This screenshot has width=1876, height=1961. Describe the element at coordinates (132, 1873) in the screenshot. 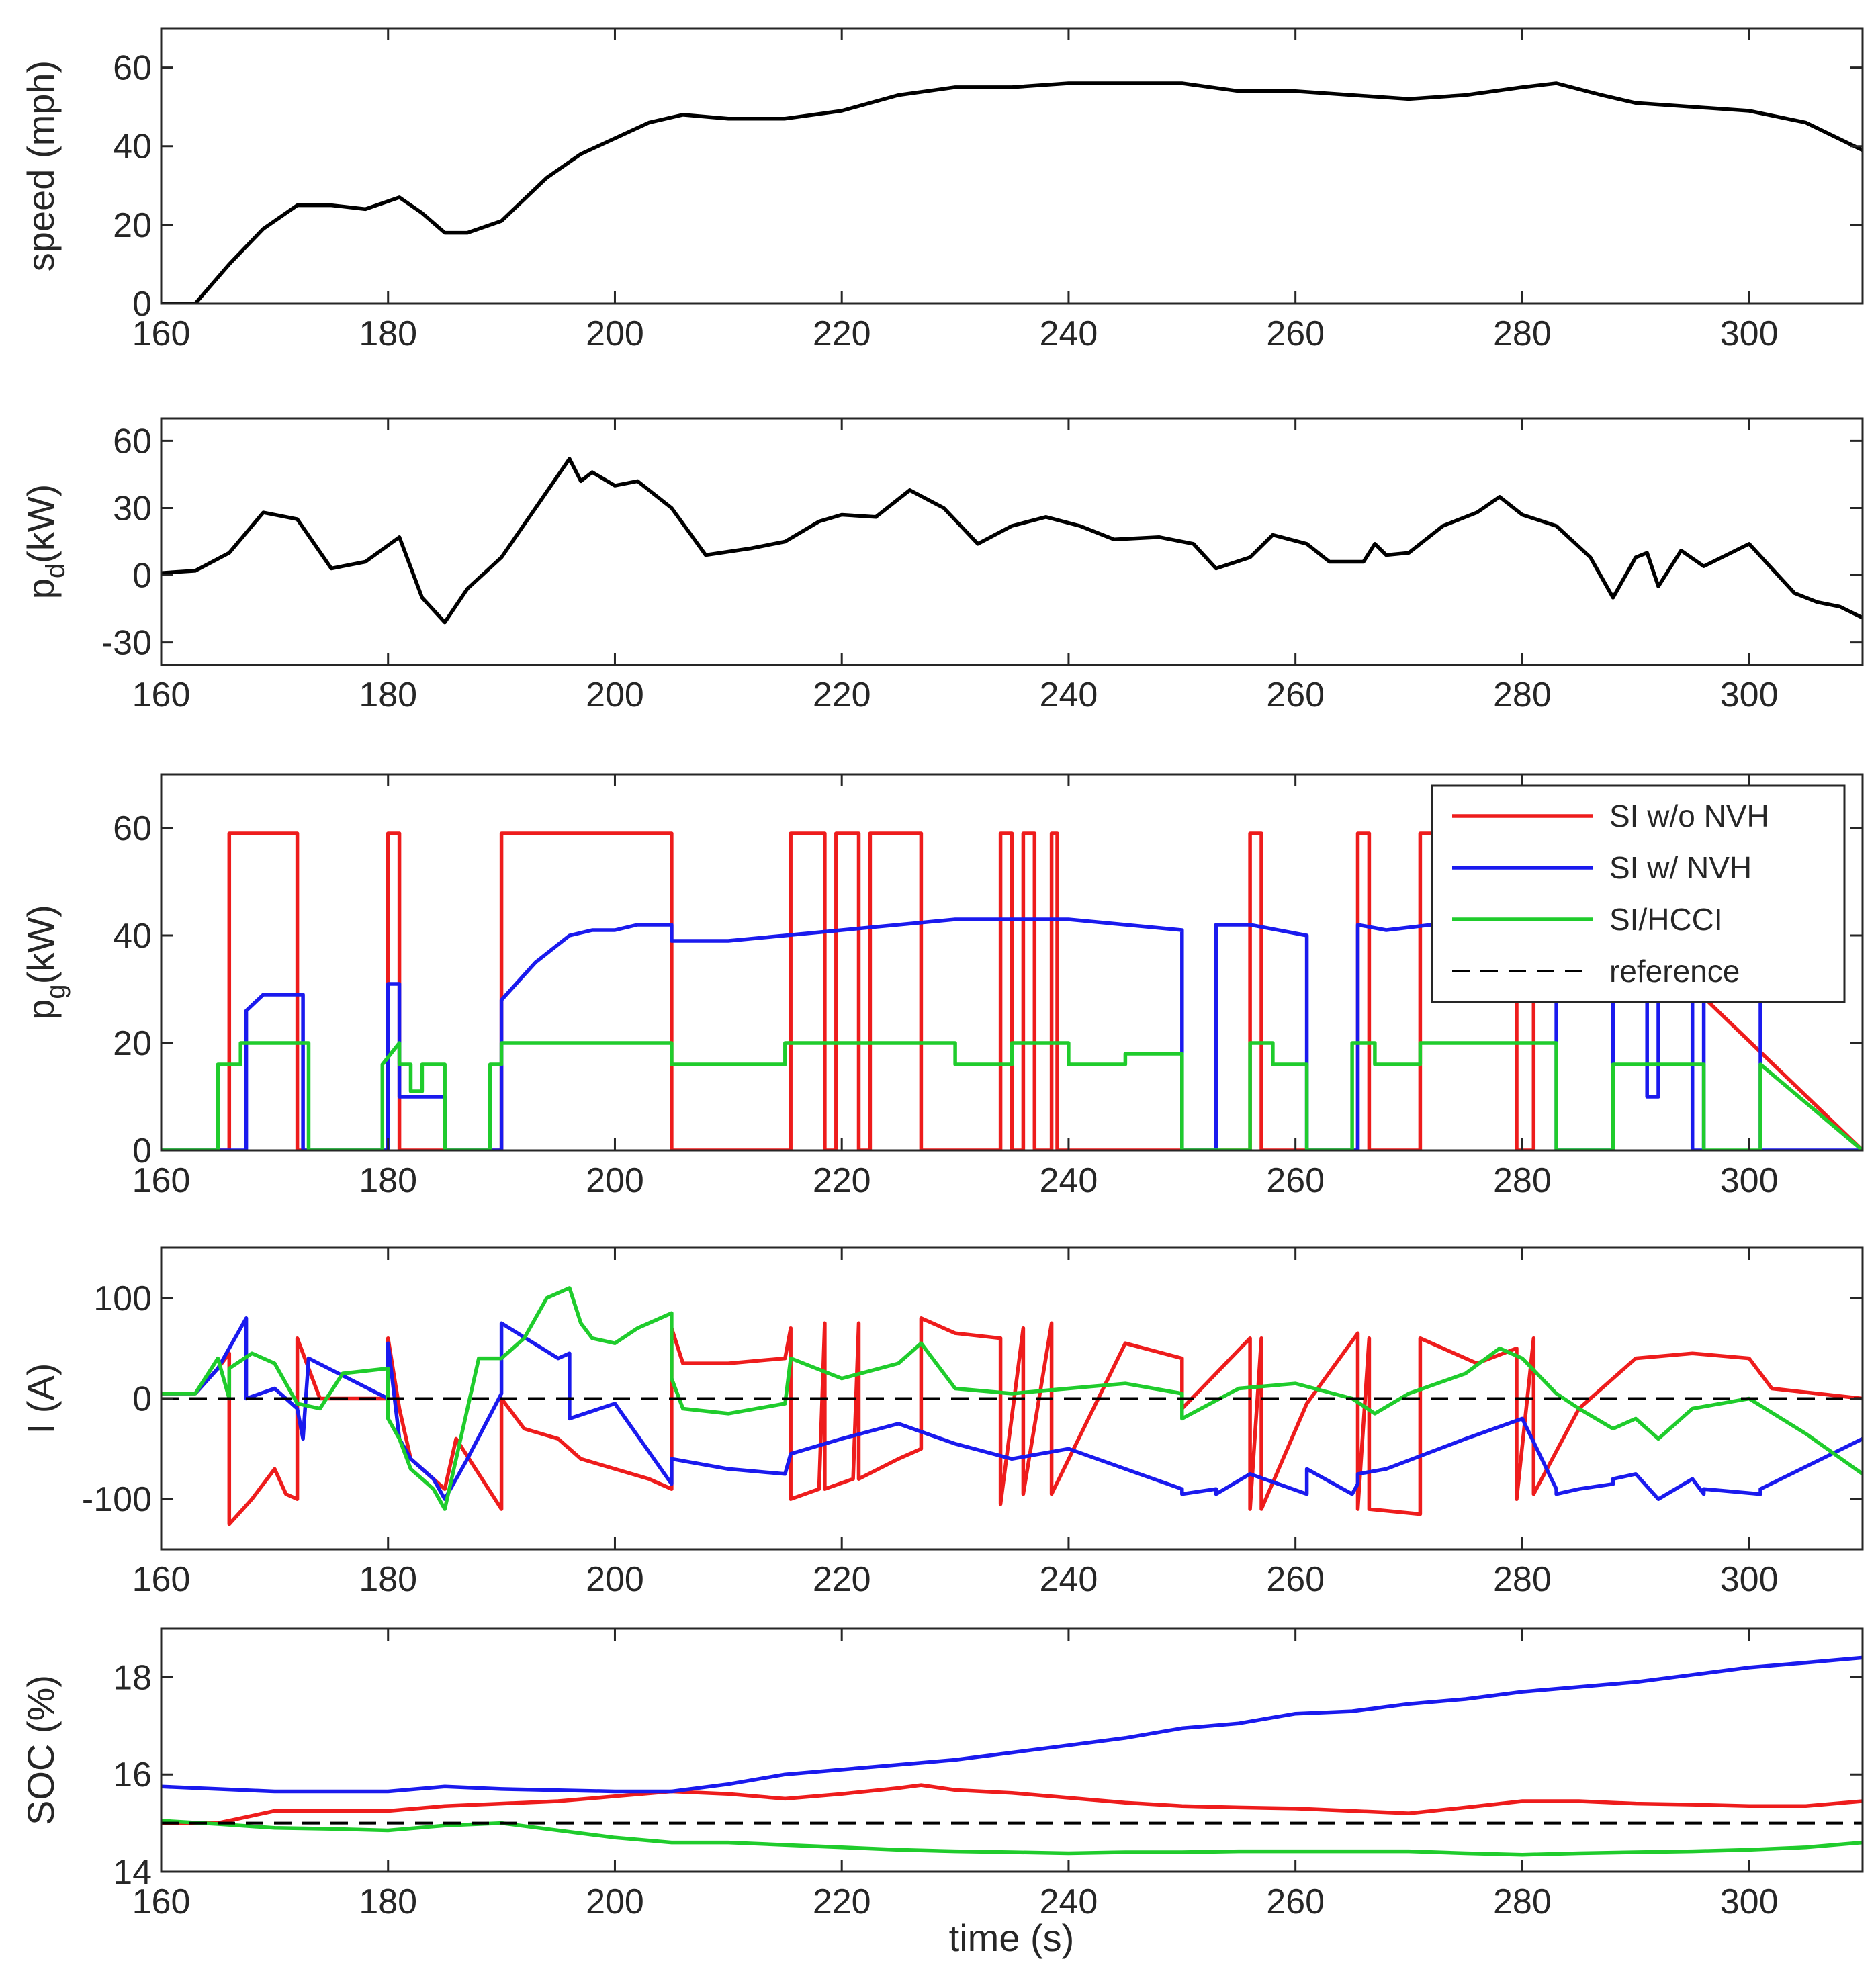

I see `y-tick-label: 14` at that location.